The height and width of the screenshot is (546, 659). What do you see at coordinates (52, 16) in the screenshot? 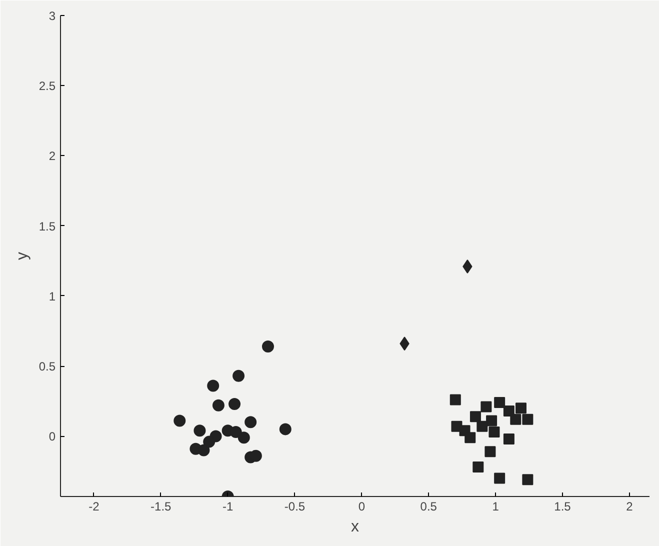
I see `y-tick-label: 3` at bounding box center [52, 16].